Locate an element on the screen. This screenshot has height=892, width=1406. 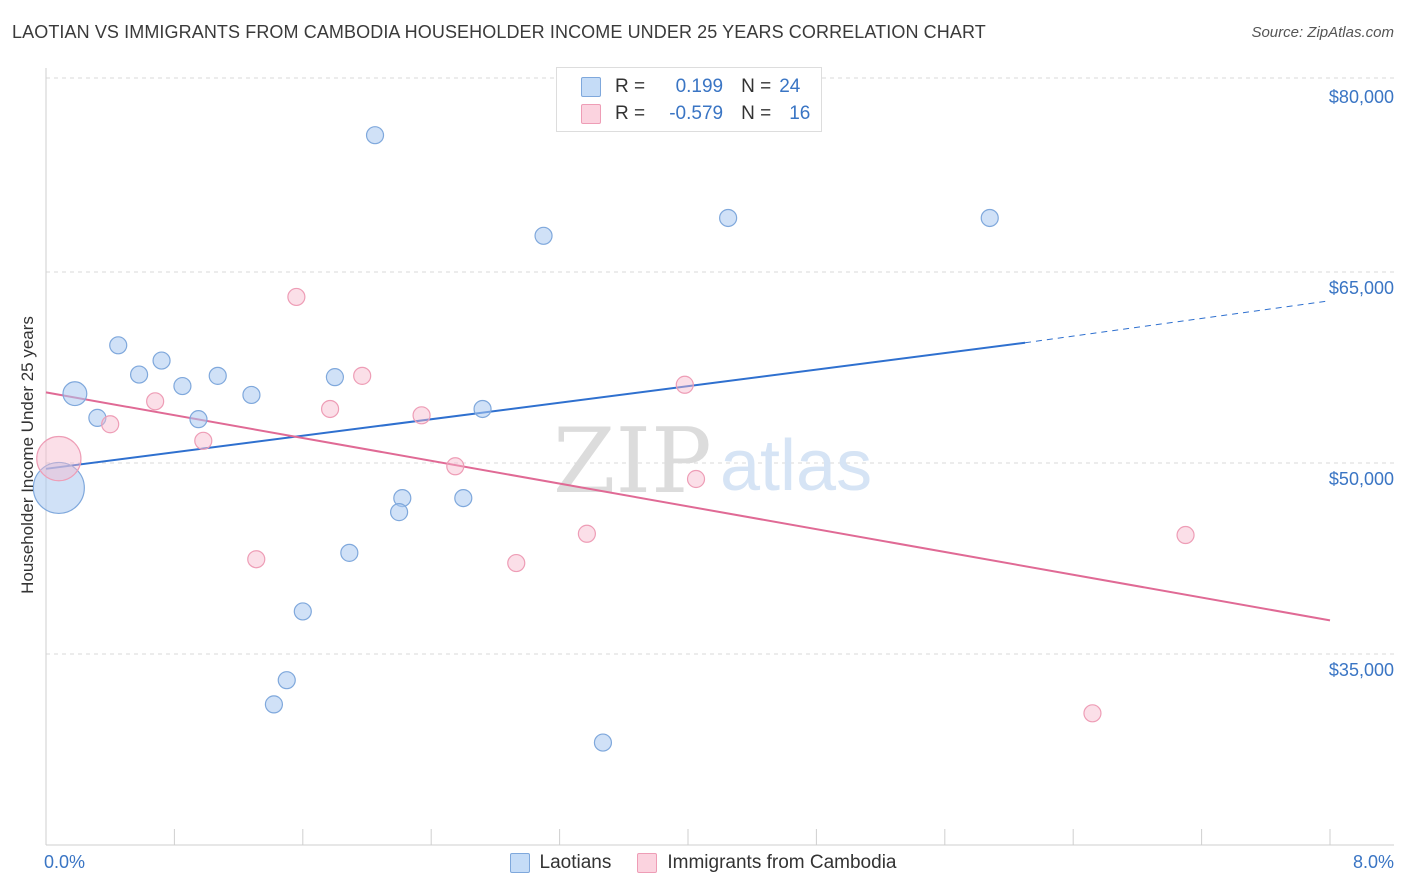
cambodia-swatch-icon is located at coordinates (591, 114).